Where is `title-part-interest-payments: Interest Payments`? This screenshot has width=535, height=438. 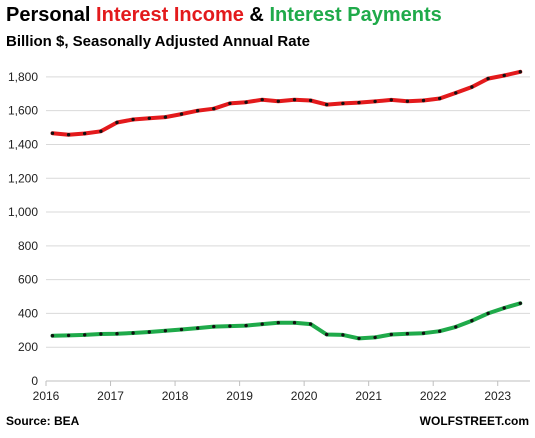 title-part-interest-payments: Interest Payments is located at coordinates (355, 15).